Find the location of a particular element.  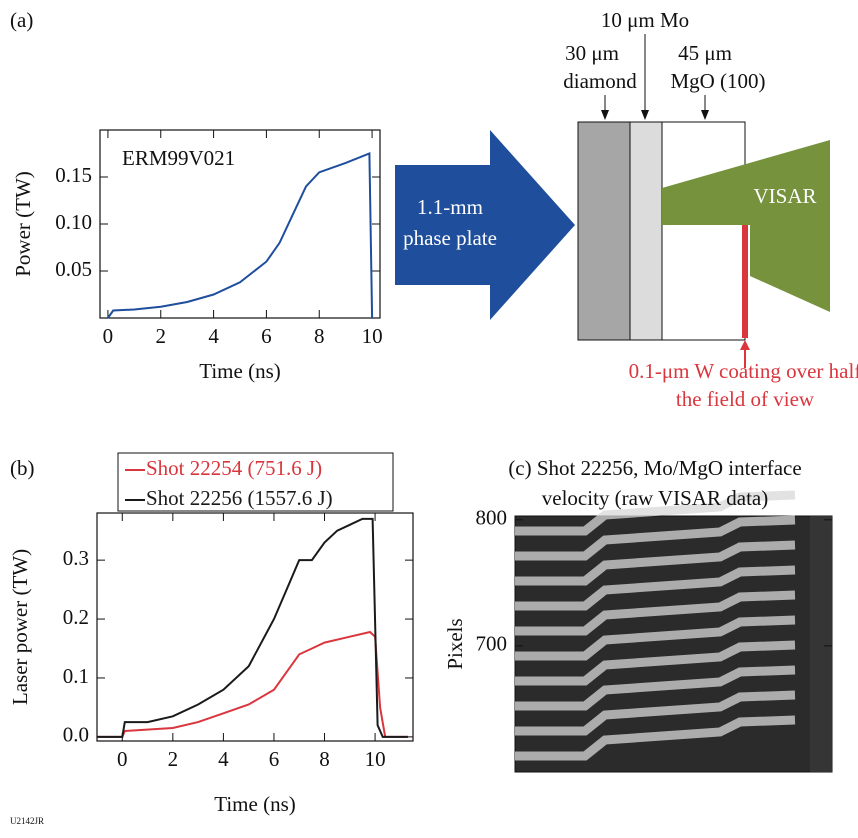

panel-label: (b) is located at coordinates (22, 468).